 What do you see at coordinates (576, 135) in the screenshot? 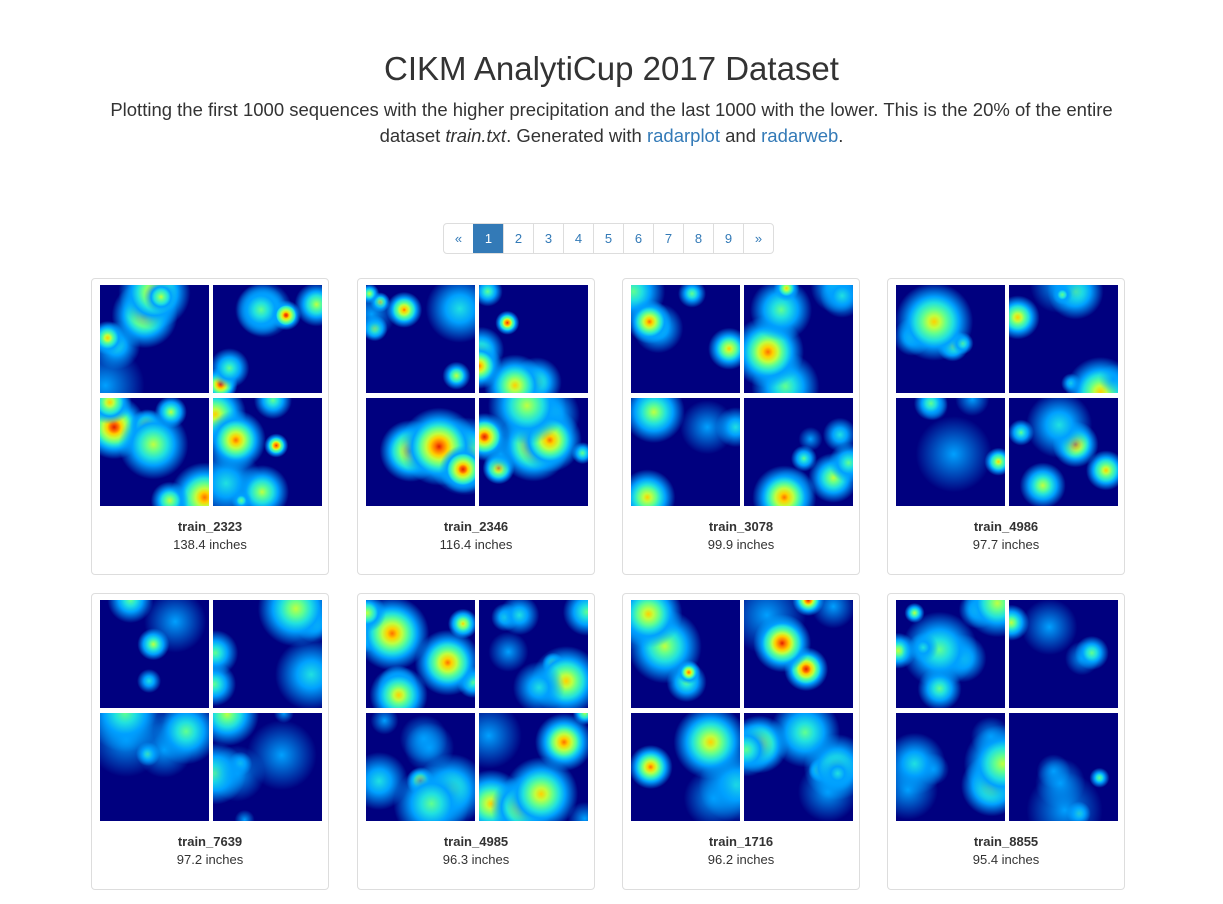
I see `description-text: . Generated with` at bounding box center [576, 135].